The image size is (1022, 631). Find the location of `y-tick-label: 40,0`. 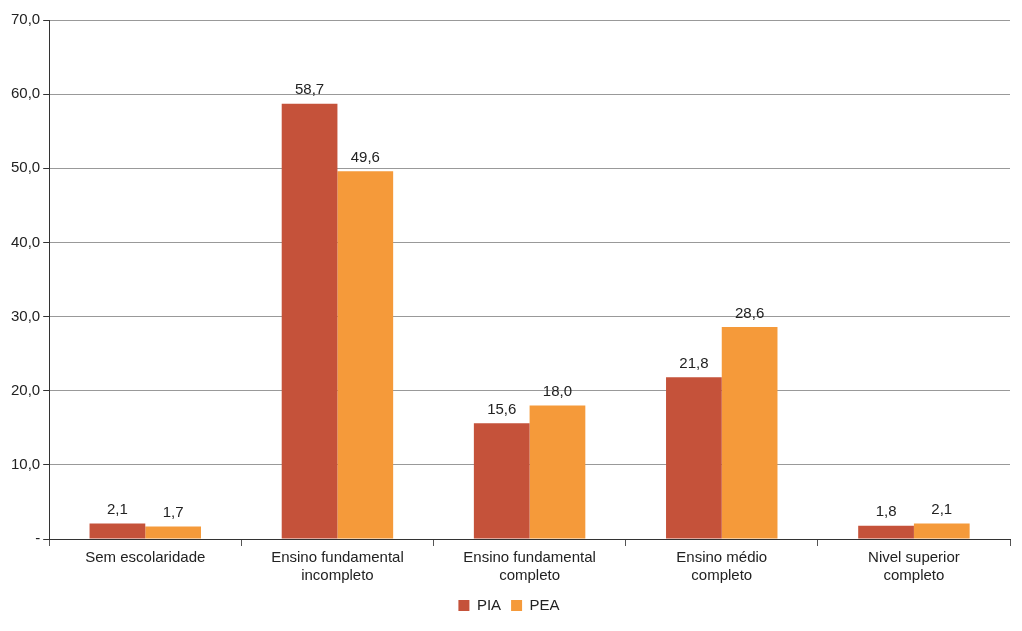

y-tick-label: 40,0 is located at coordinates (25, 241).